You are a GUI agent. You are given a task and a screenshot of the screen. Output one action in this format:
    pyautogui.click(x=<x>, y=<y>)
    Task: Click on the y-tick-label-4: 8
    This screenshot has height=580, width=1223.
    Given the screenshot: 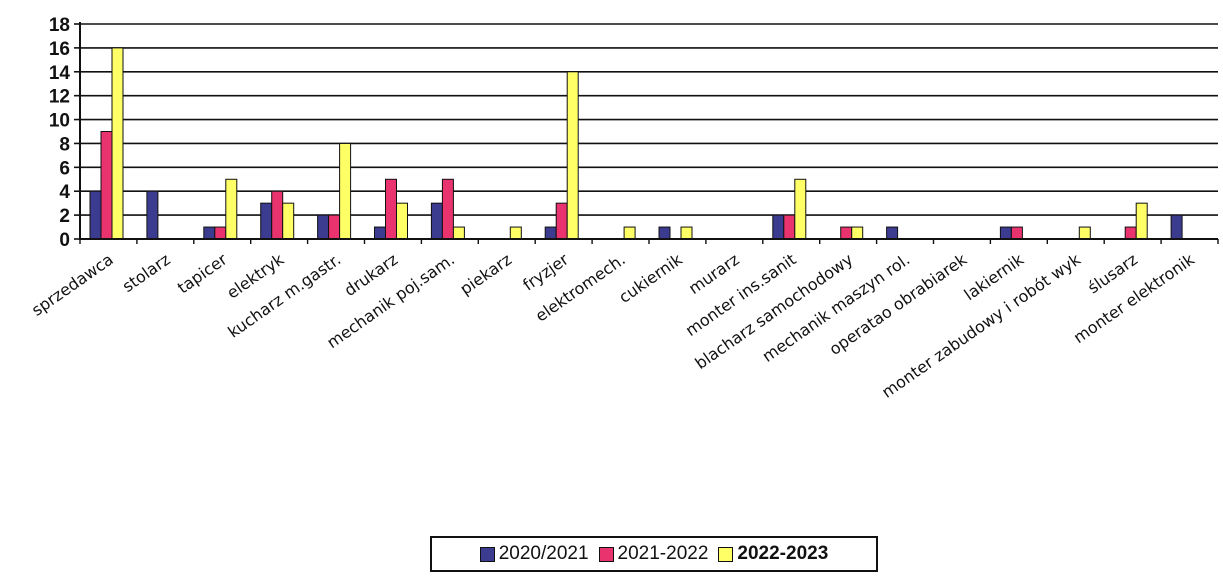 What is the action you would take?
    pyautogui.click(x=64, y=144)
    